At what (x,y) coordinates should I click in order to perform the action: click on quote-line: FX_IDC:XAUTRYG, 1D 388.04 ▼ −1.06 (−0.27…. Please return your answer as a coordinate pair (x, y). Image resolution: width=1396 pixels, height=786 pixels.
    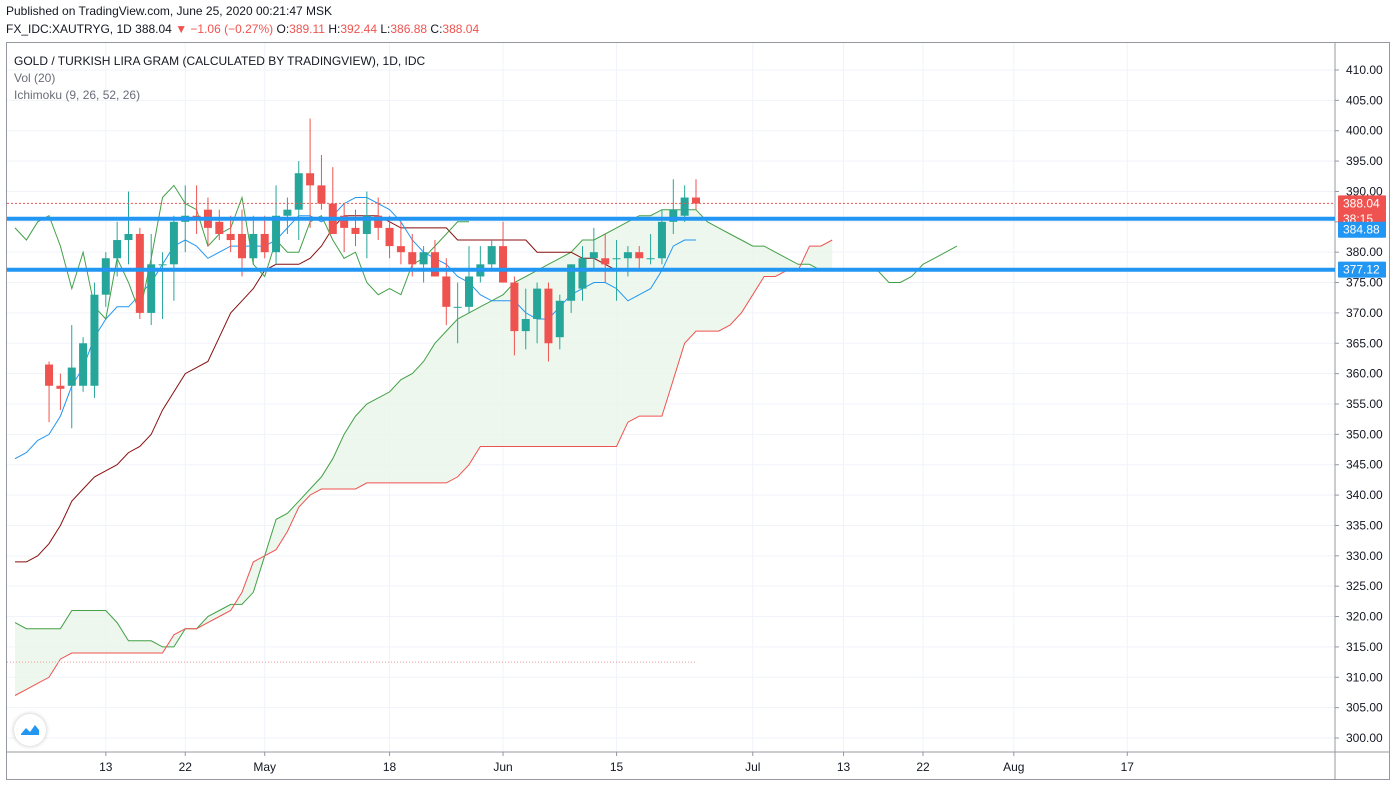
    Looking at the image, I should click on (242, 29).